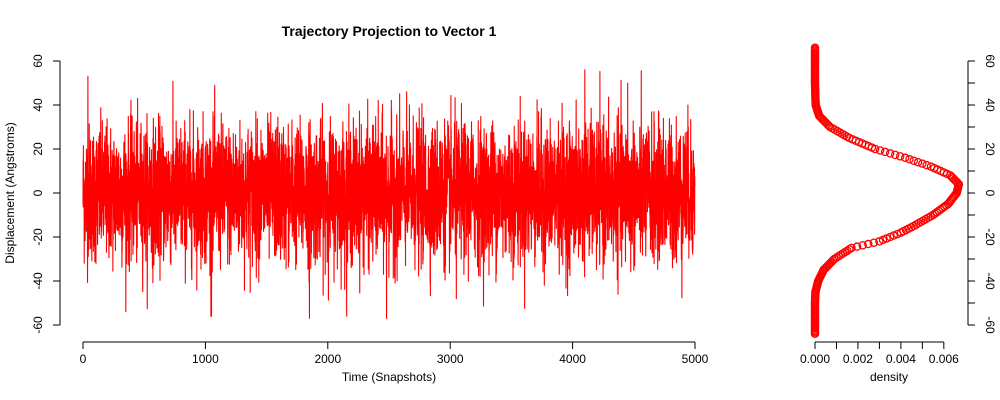  I want to click on density-y-tick-label: 60, so click(990, 61).